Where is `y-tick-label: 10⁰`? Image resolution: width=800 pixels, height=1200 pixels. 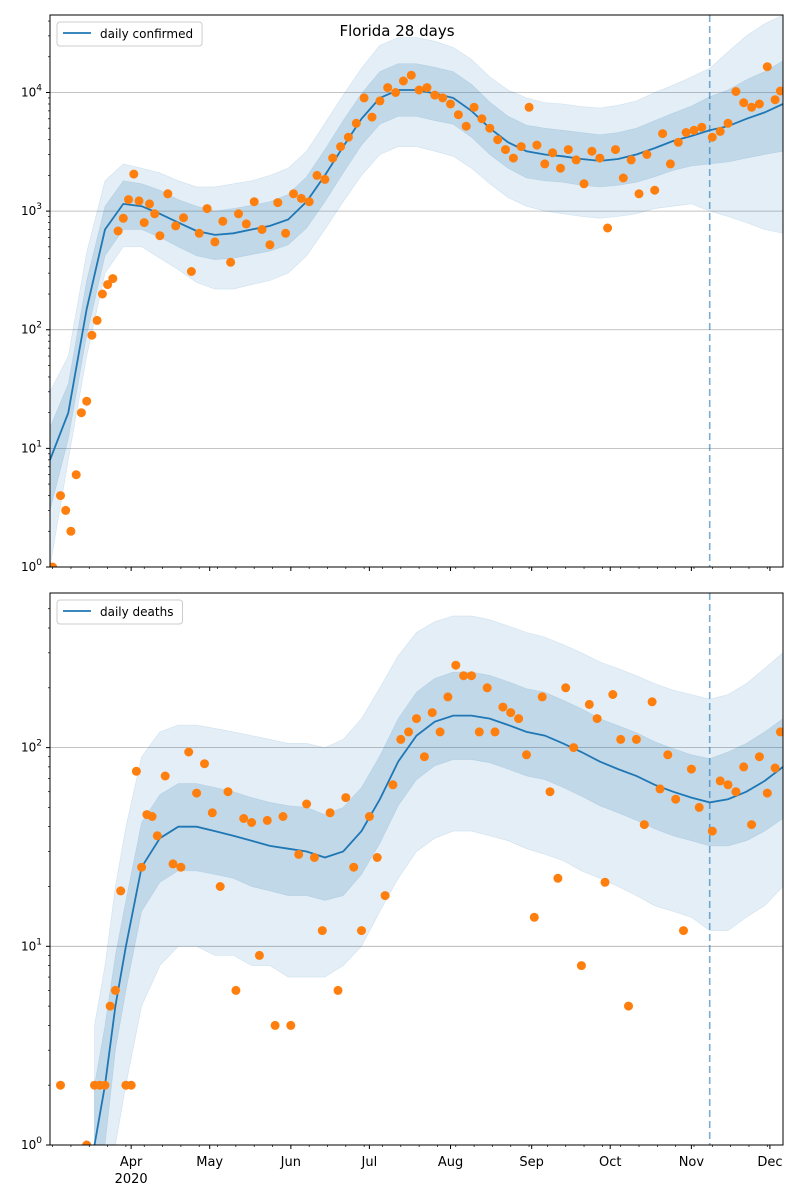
y-tick-label: 10⁰ is located at coordinates (31, 566).